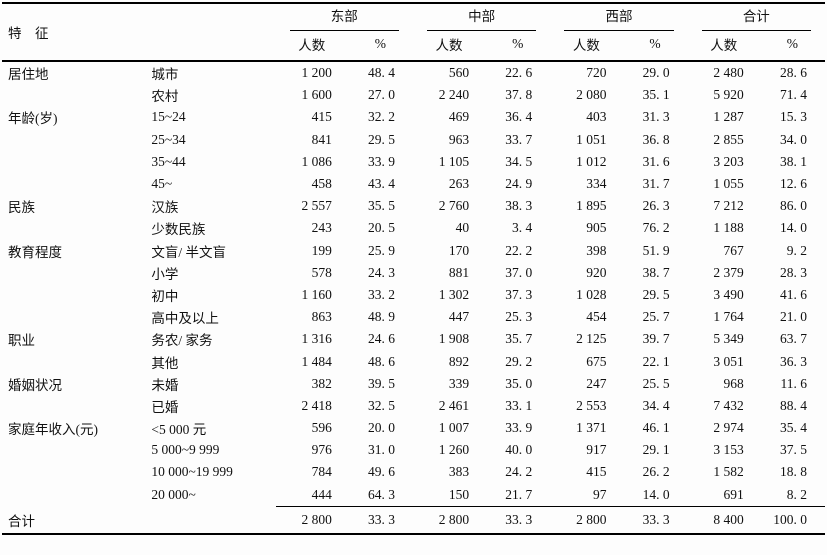 Image resolution: width=827 pixels, height=555 pixels. What do you see at coordinates (165, 363) in the screenshot?
I see `row-category-label: 其他` at bounding box center [165, 363].